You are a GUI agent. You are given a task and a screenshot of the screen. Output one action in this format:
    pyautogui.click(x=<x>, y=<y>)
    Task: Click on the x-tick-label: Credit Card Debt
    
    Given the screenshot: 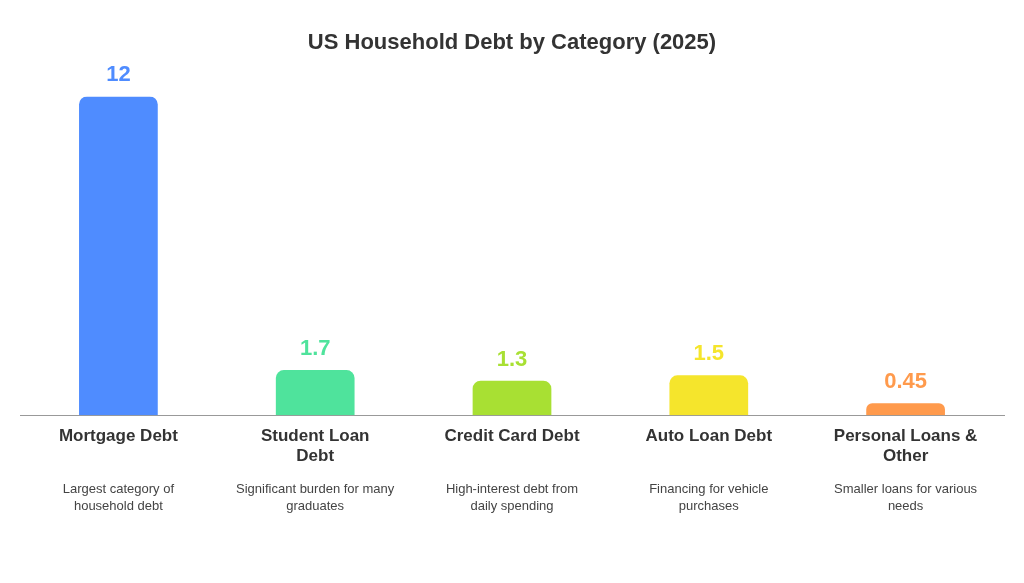 What is the action you would take?
    pyautogui.click(x=512, y=436)
    